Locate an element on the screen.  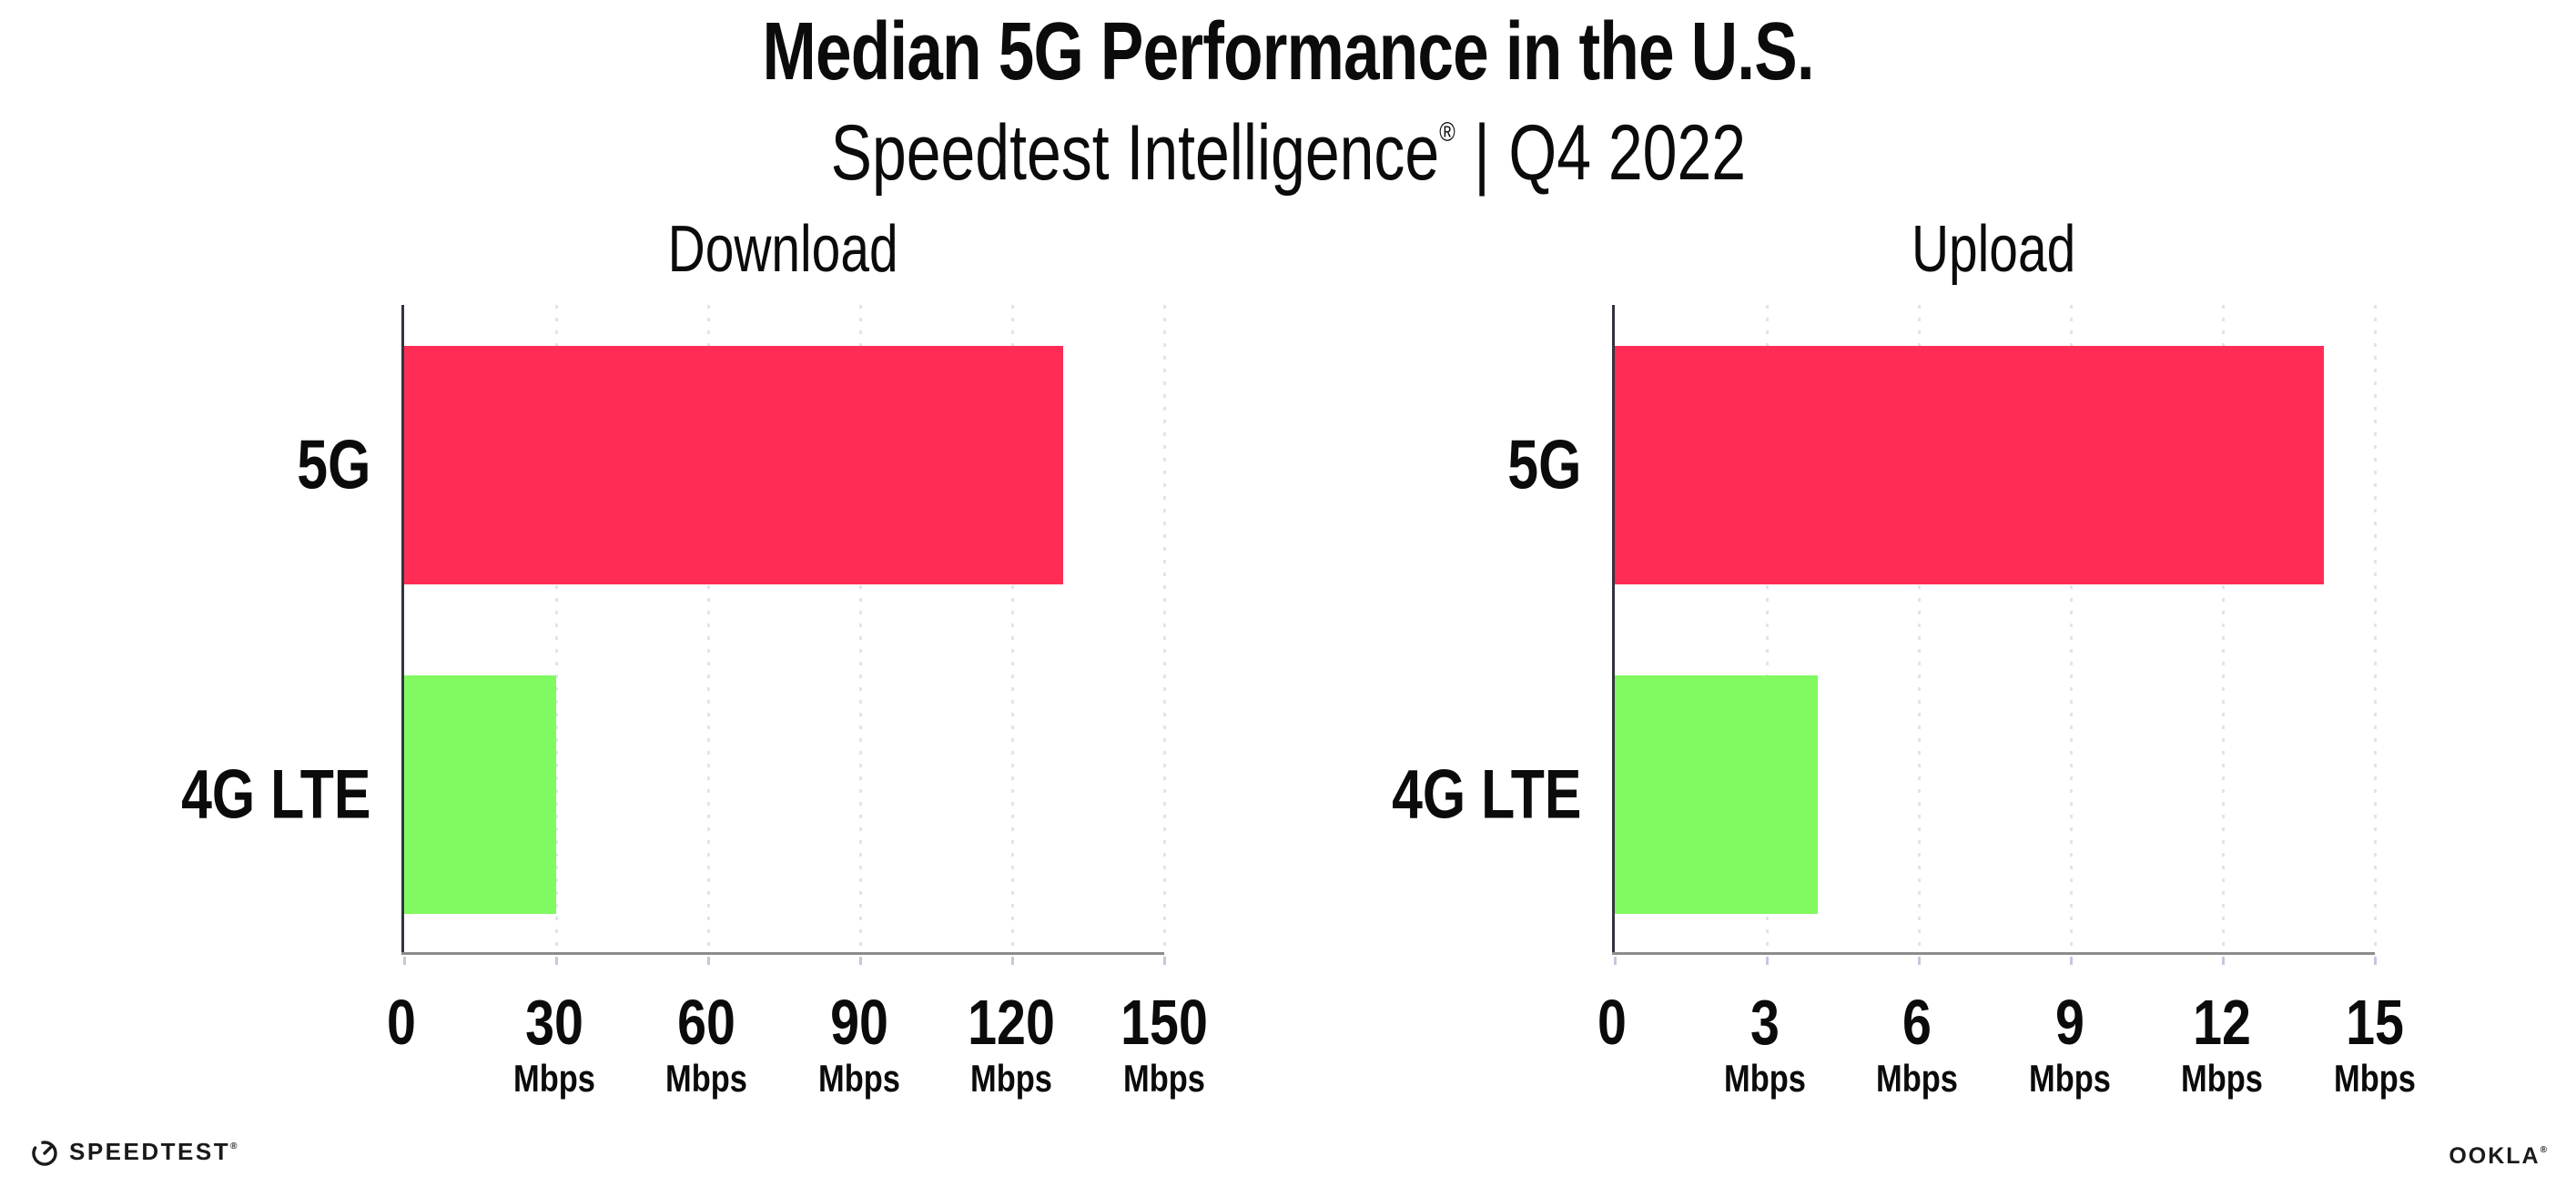
registered-trademark-mark: ® is located at coordinates (1446, 132).